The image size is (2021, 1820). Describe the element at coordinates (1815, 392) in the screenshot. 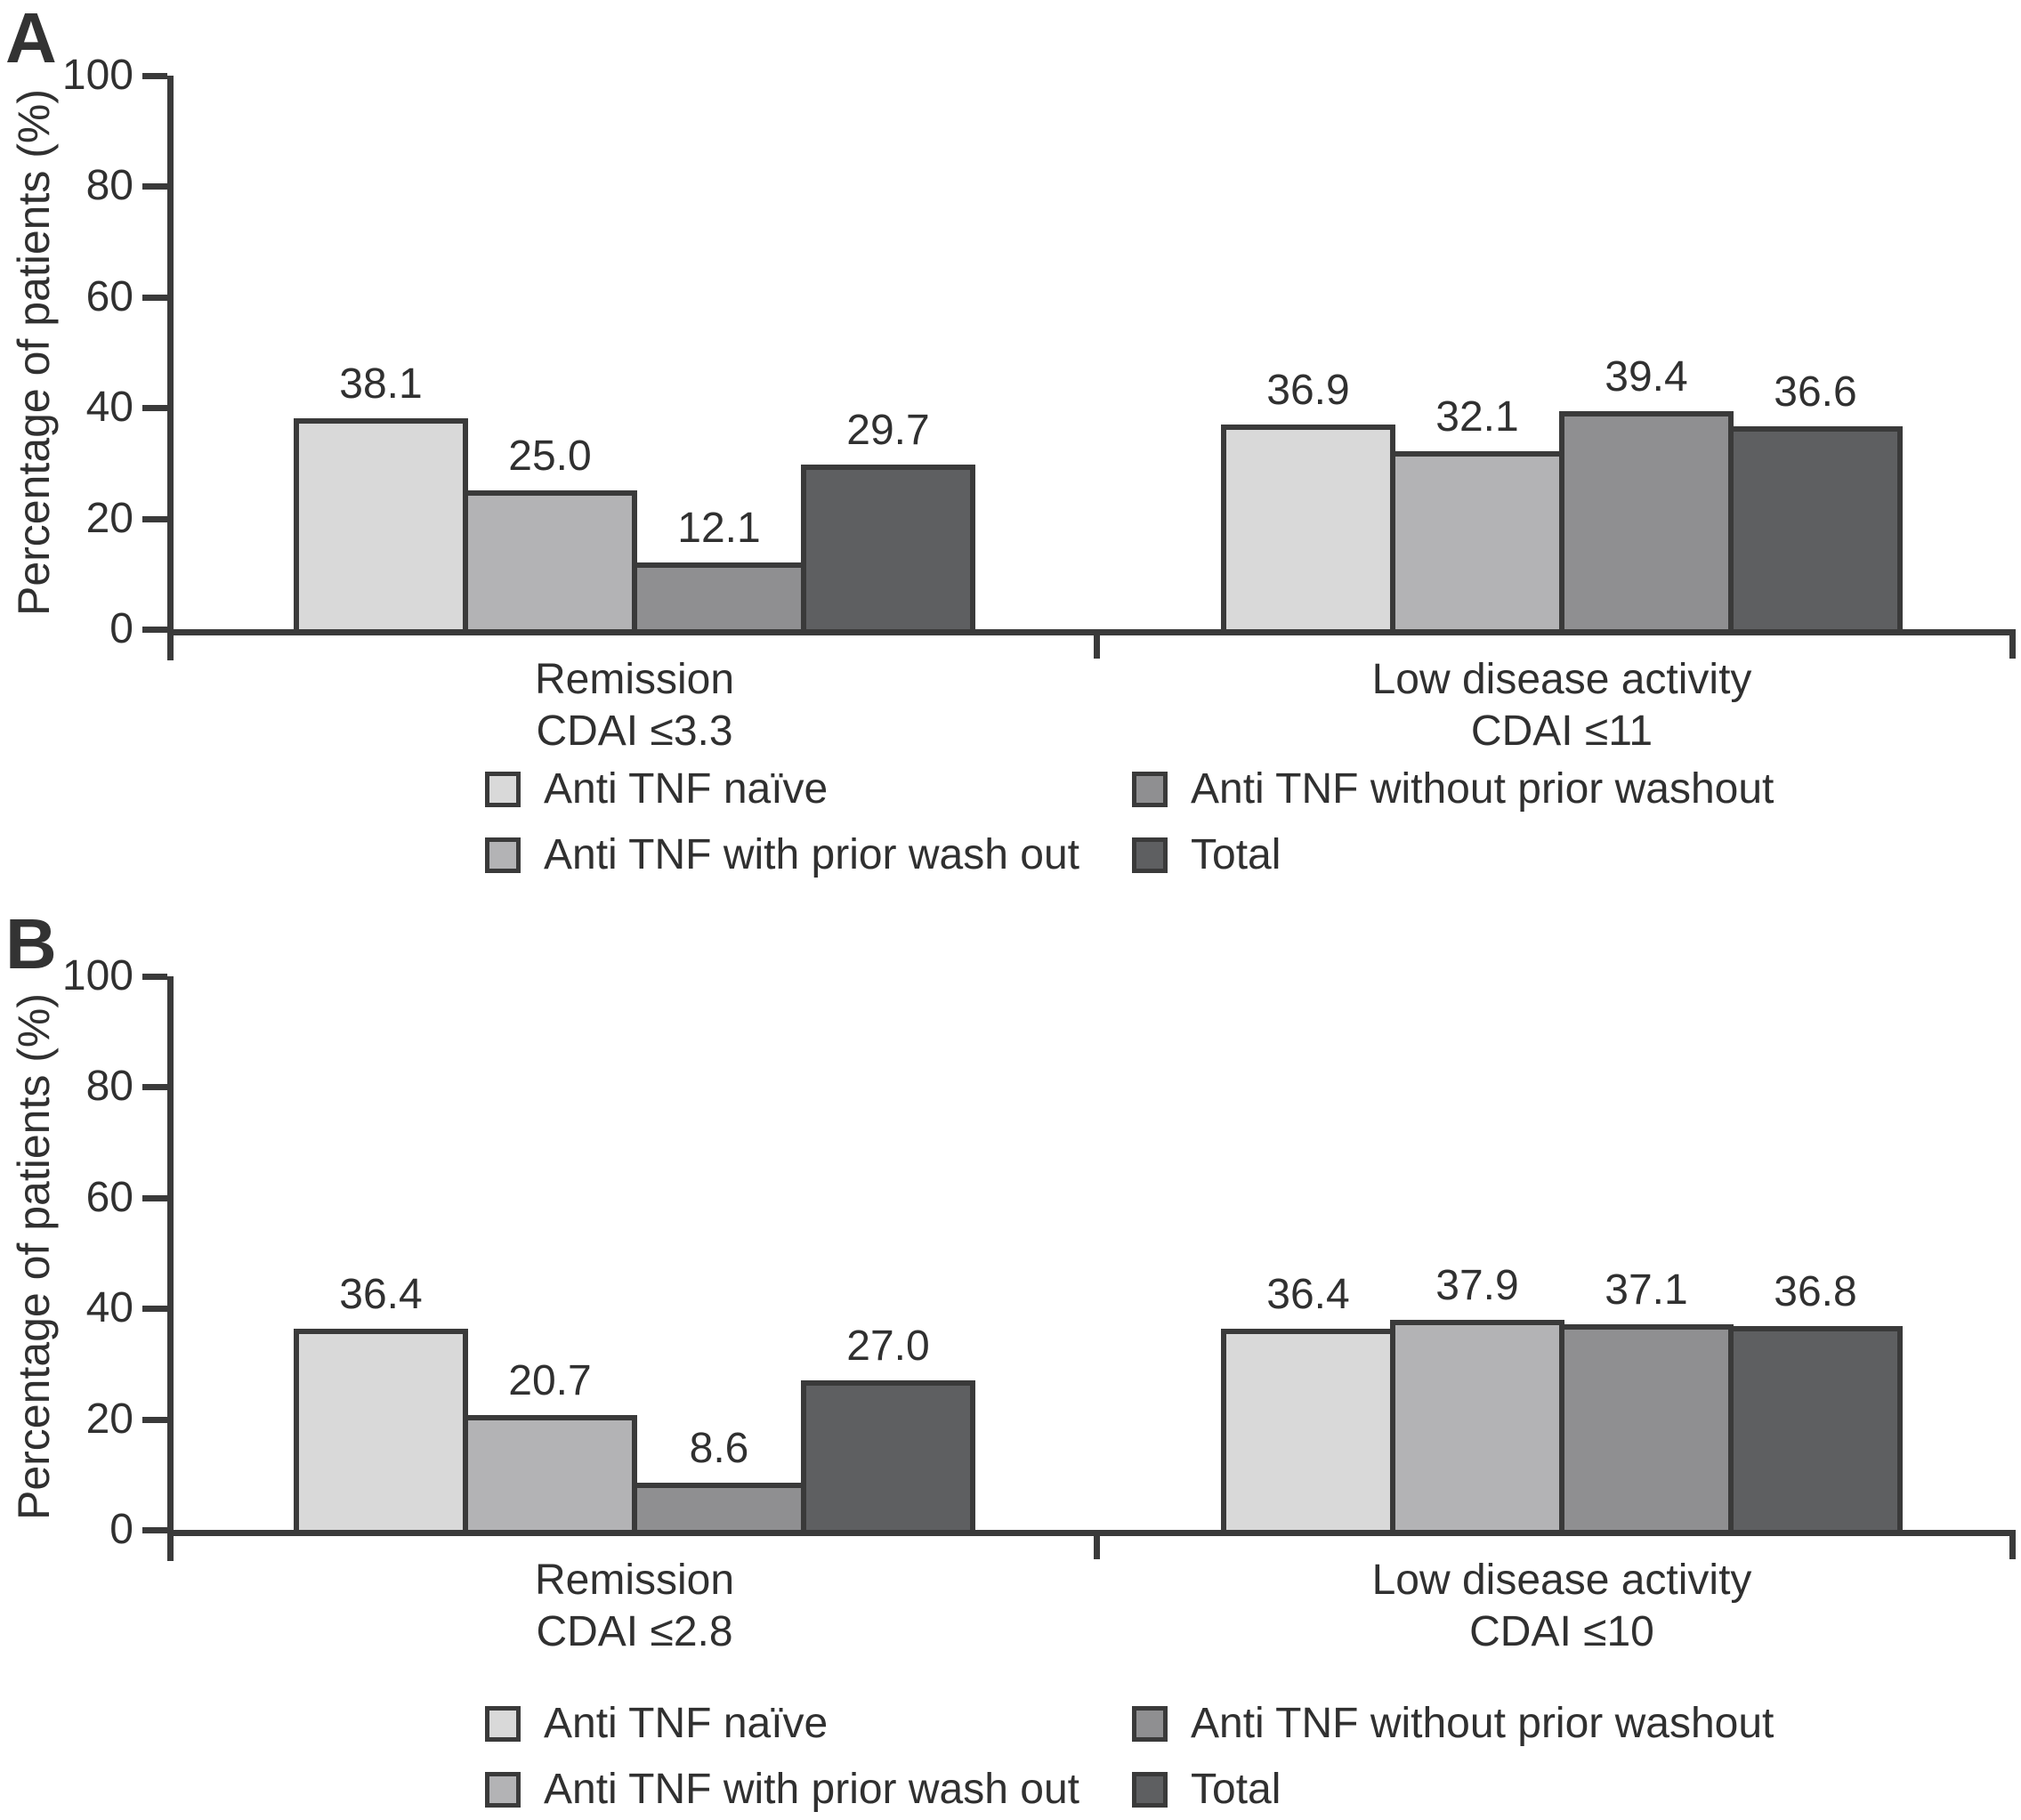

I see `bar-value-label: 36.6` at that location.